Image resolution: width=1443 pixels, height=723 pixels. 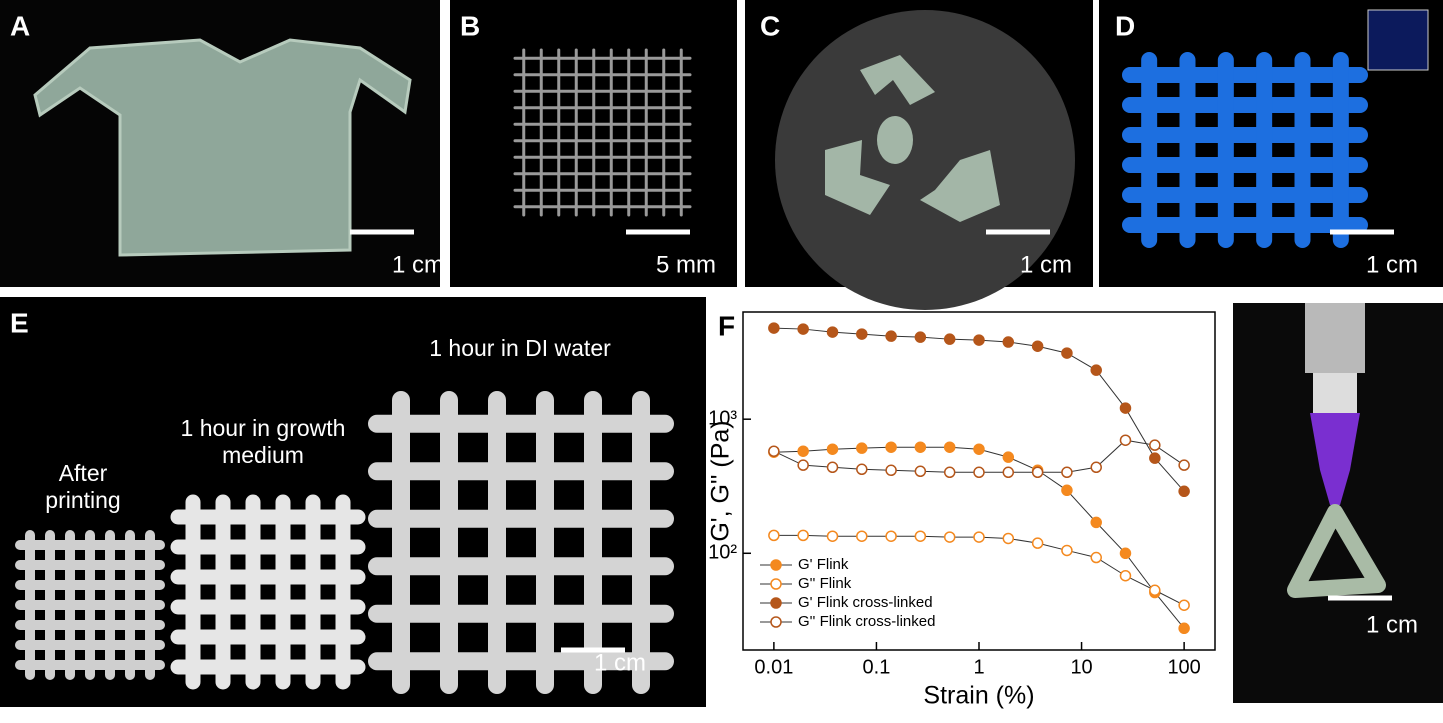 I want to click on legend-label: G' Flink, so click(x=823, y=564).